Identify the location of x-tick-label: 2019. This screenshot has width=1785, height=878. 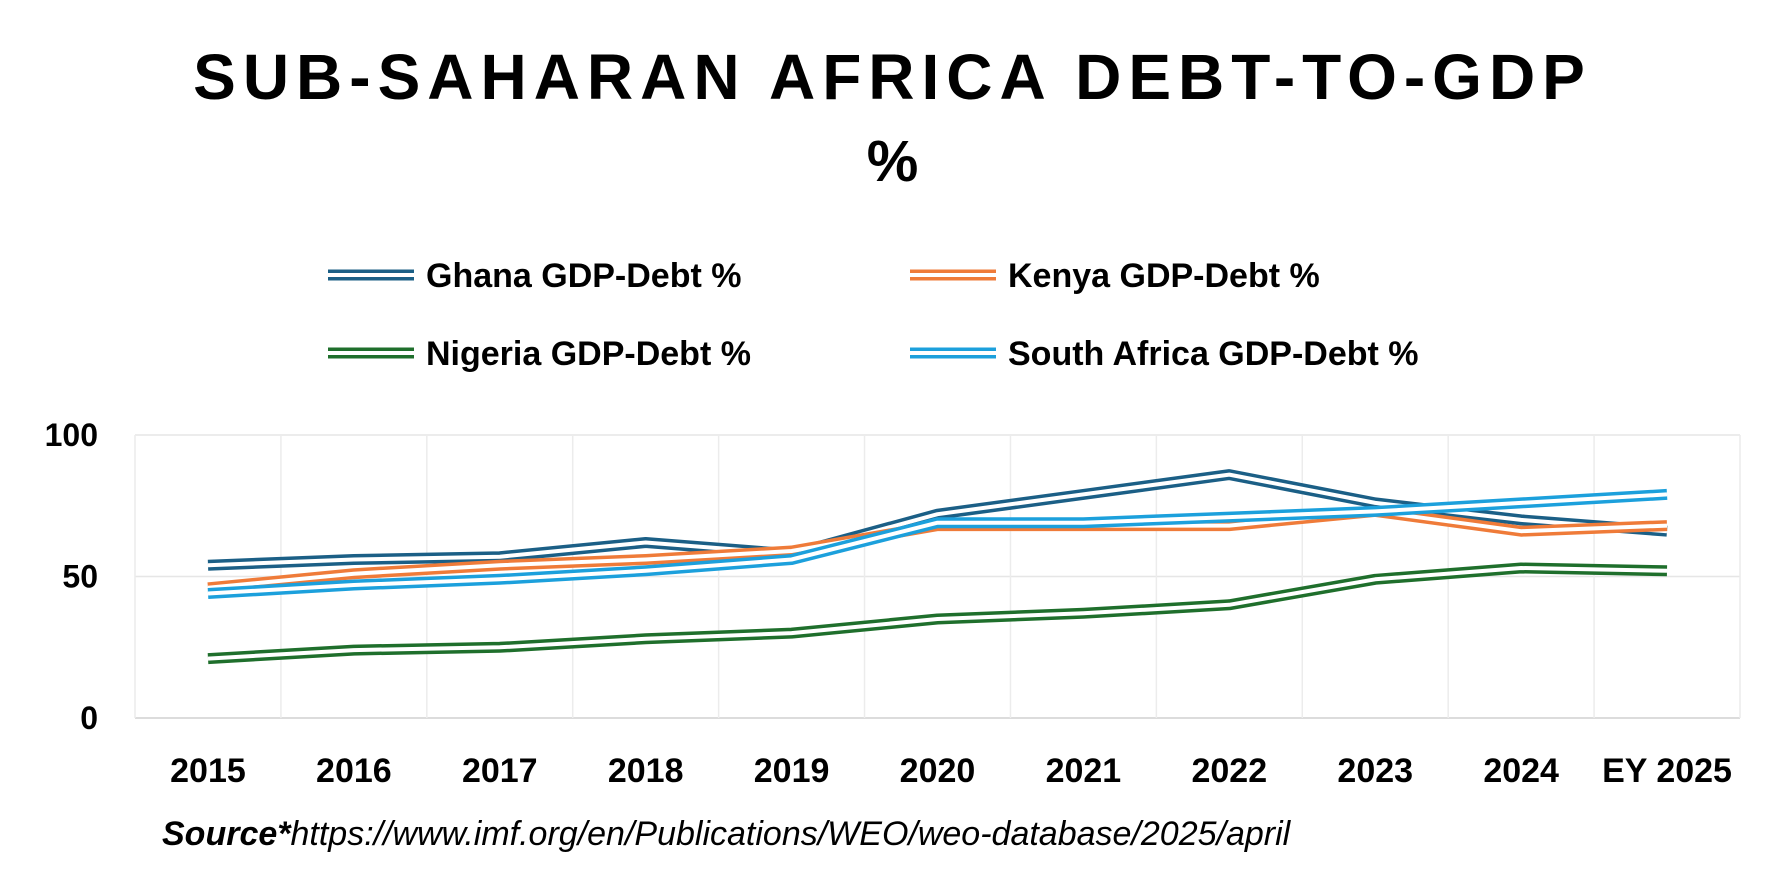
(792, 771).